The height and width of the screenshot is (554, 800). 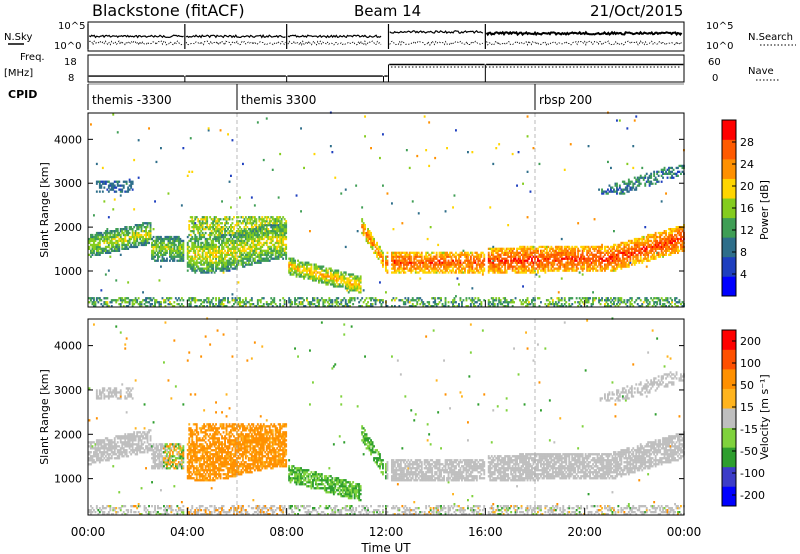 What do you see at coordinates (719, 46) in the screenshot?
I see `nsearch-tick-bottom: 10^0` at bounding box center [719, 46].